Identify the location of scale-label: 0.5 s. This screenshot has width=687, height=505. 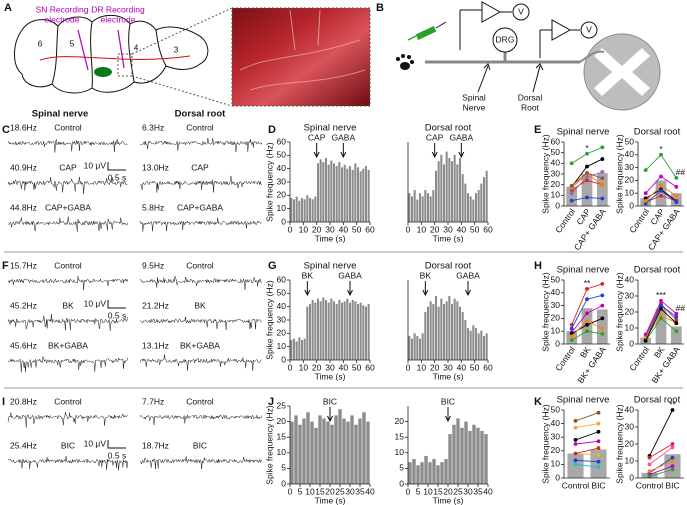
(117, 315).